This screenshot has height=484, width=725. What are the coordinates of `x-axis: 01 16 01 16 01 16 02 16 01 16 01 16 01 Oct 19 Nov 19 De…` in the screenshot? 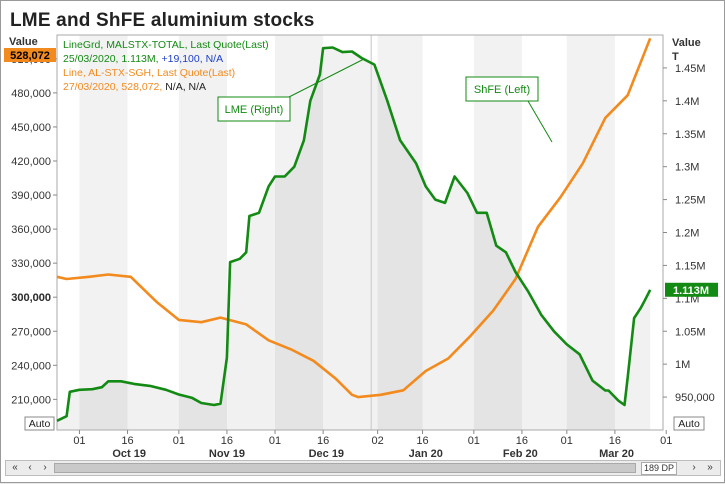 It's located at (372, 445).